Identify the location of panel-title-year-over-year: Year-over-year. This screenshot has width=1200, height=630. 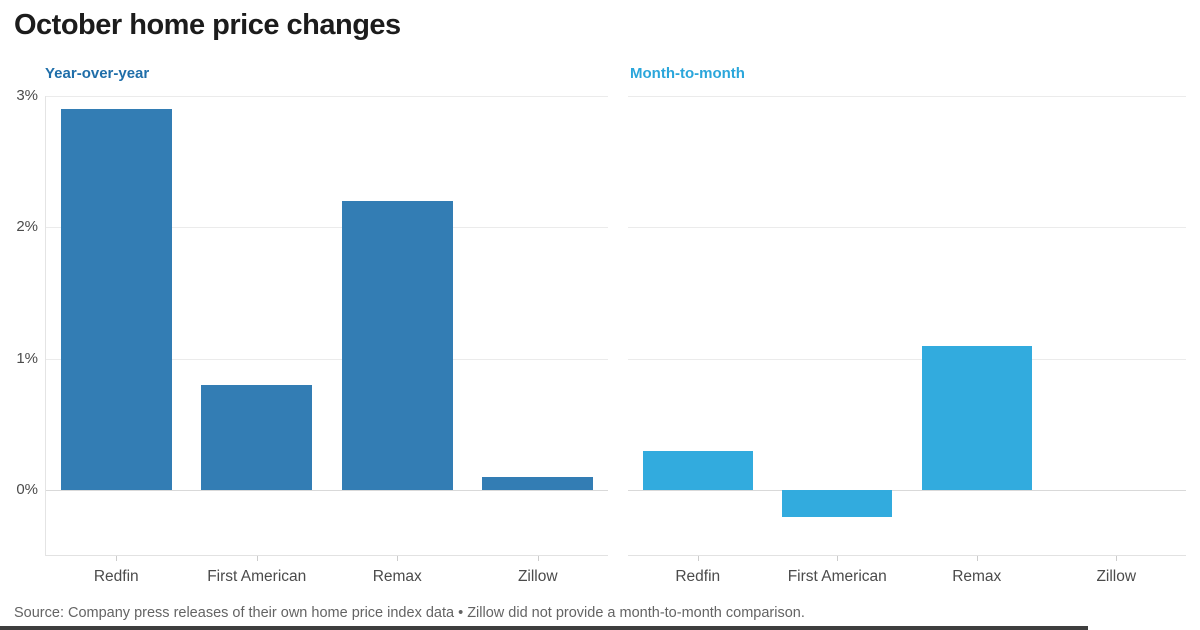
(97, 73).